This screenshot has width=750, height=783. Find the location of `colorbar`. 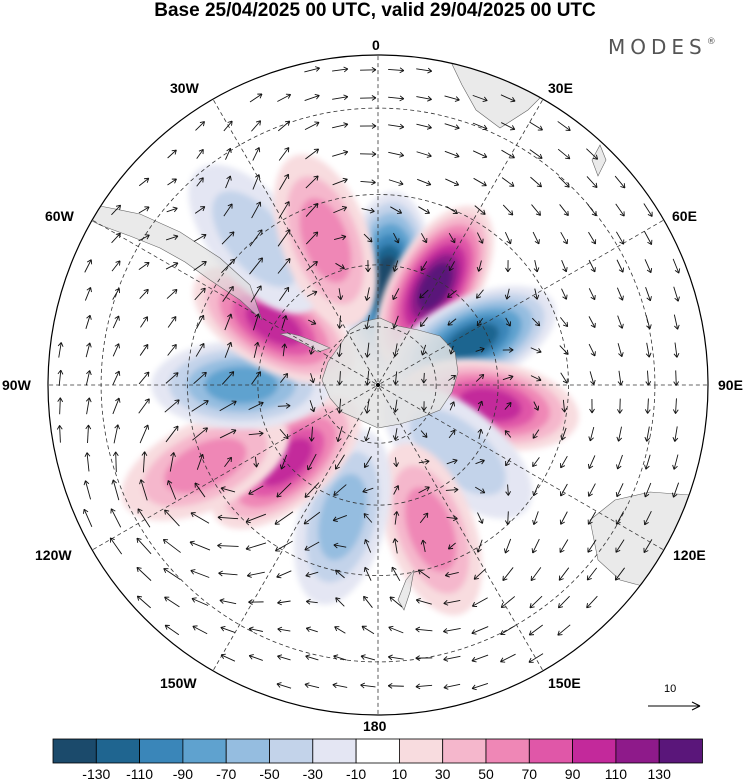

colorbar is located at coordinates (377, 751).